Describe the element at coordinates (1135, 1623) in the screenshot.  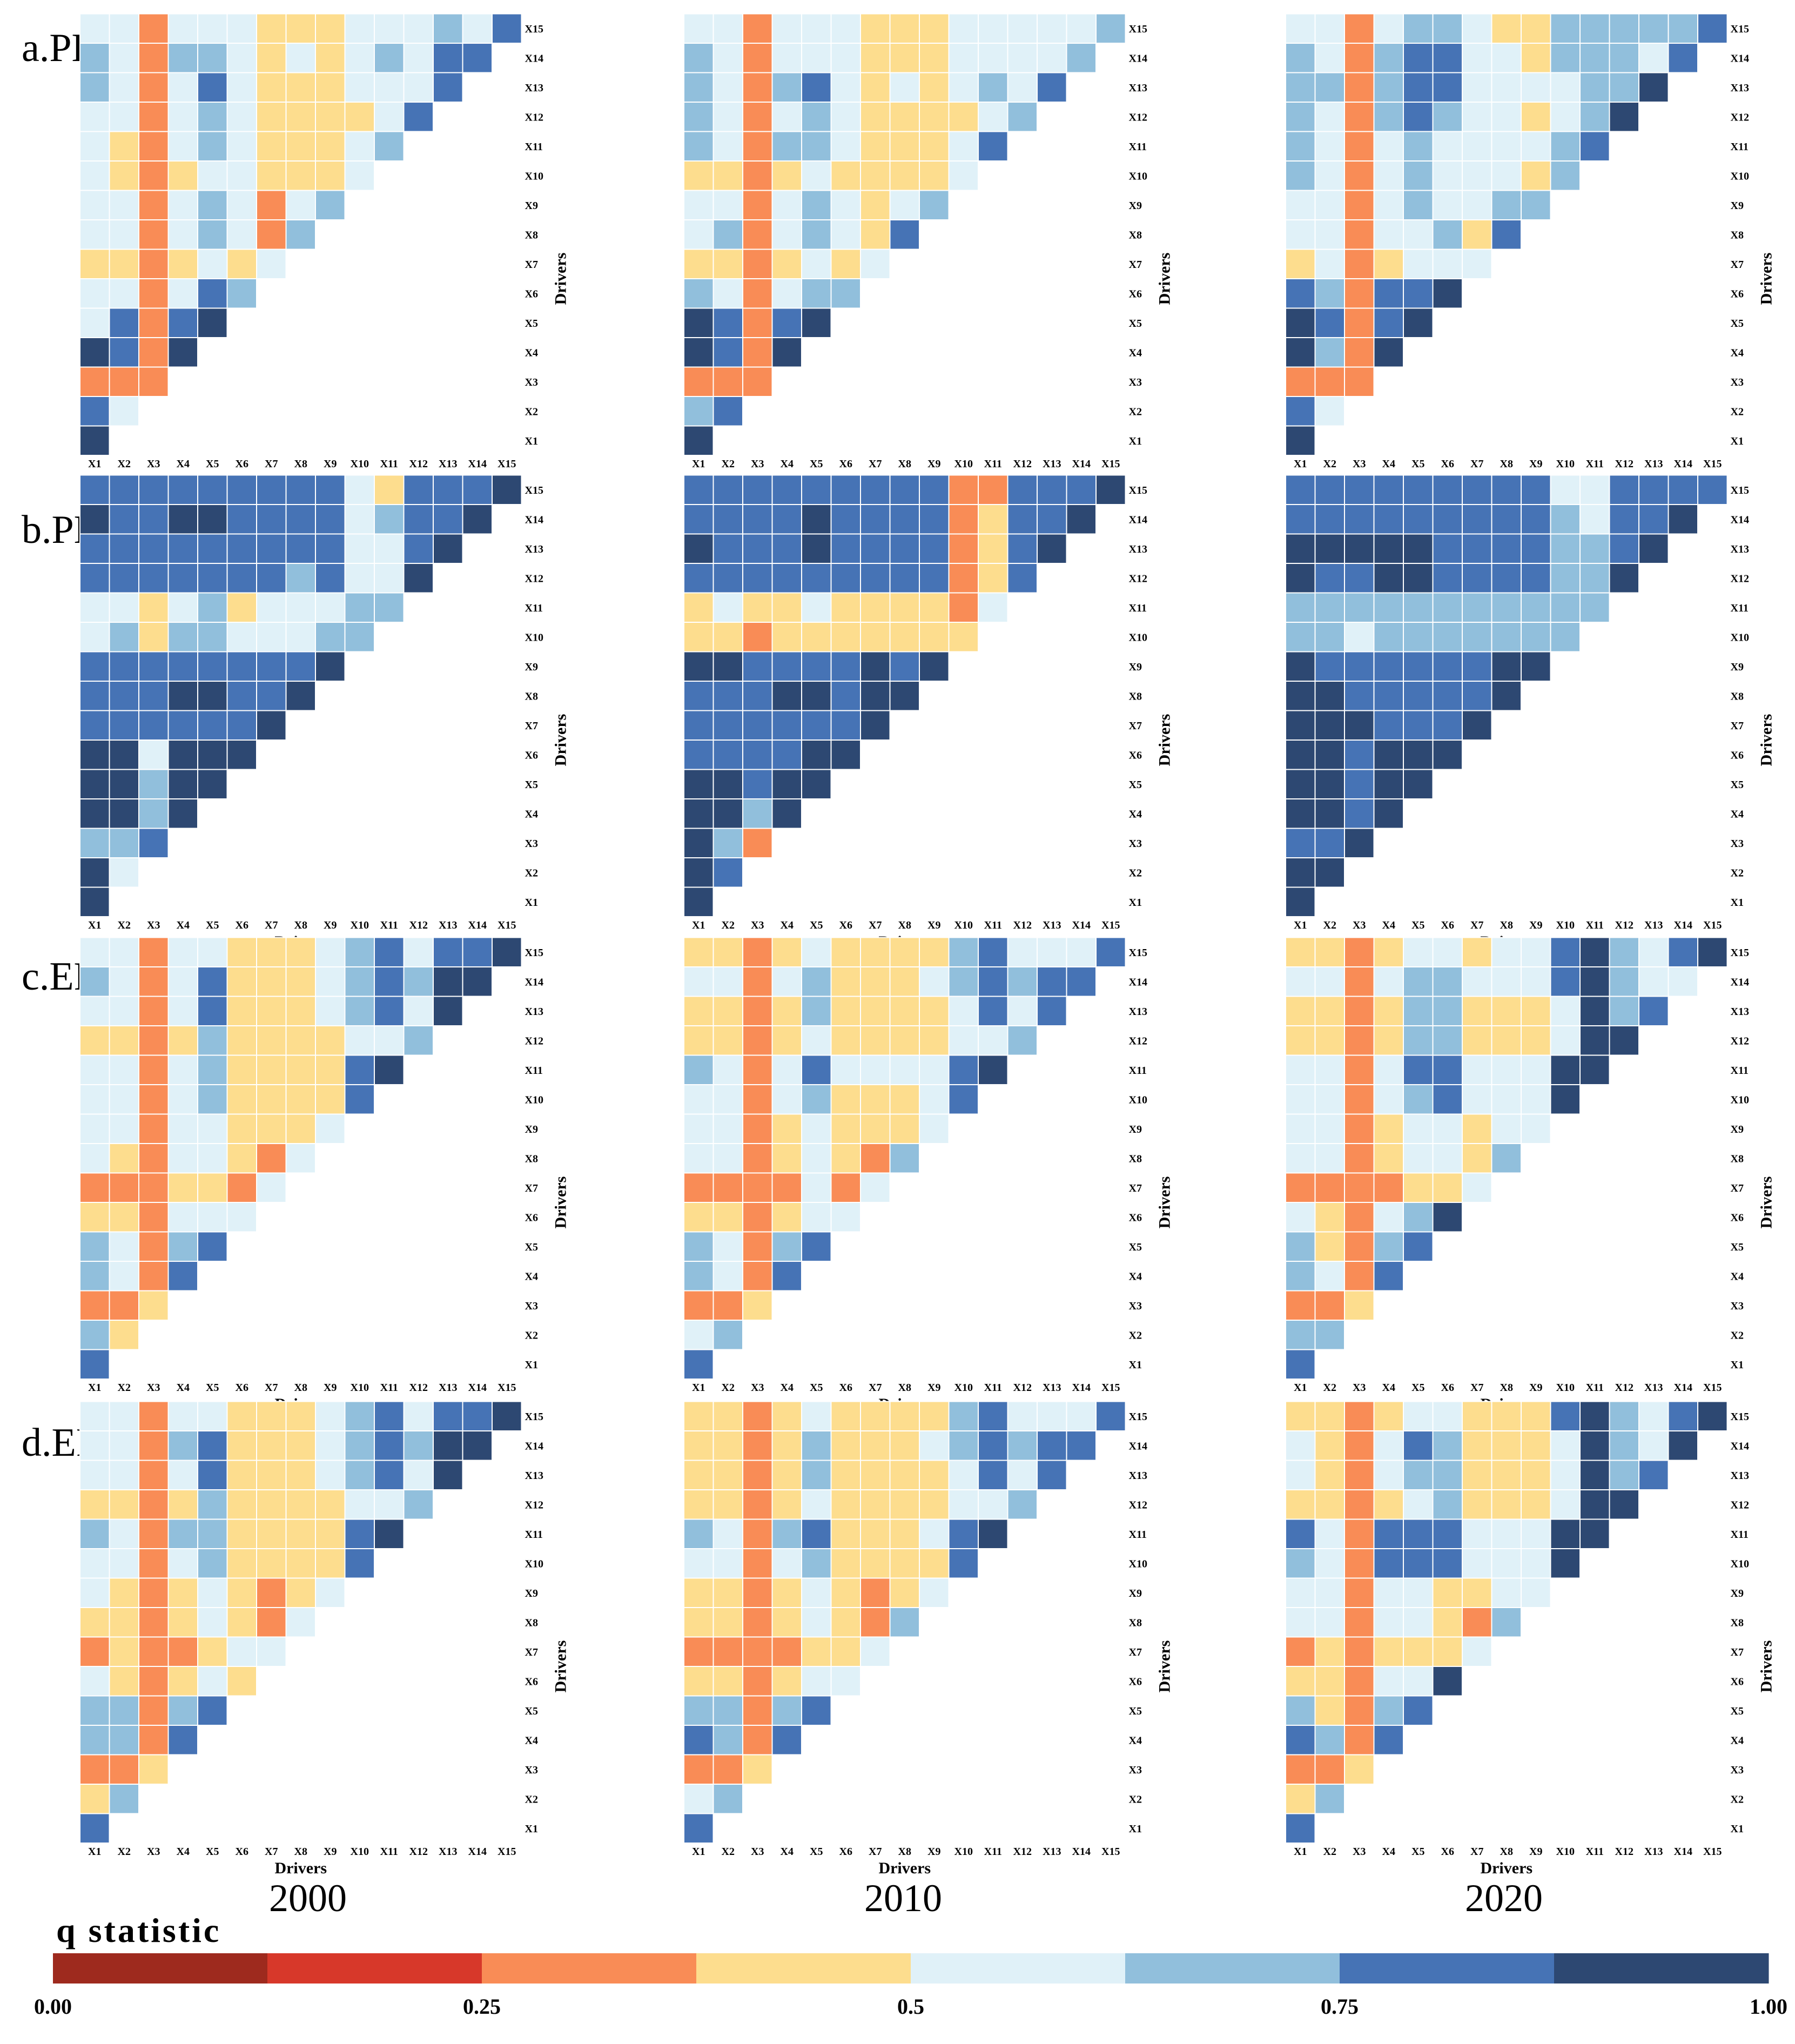
I see `y-tick-label: X8` at that location.